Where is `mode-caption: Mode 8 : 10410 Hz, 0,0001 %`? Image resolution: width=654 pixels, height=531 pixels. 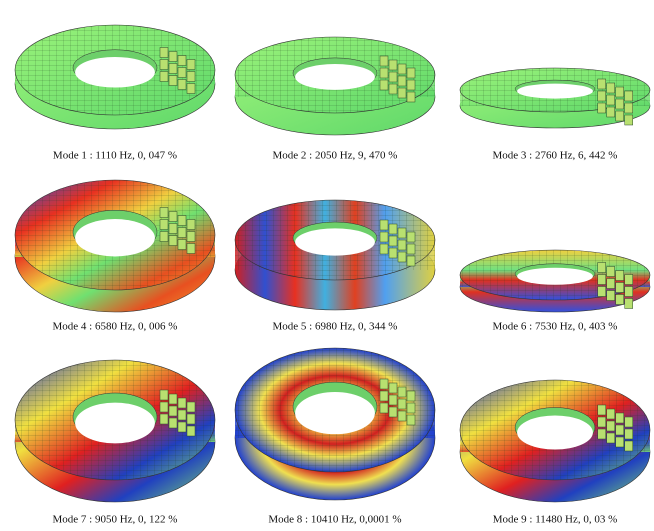
mode-caption: Mode 8 : 10410 Hz, 0,0001 % is located at coordinates (334, 520).